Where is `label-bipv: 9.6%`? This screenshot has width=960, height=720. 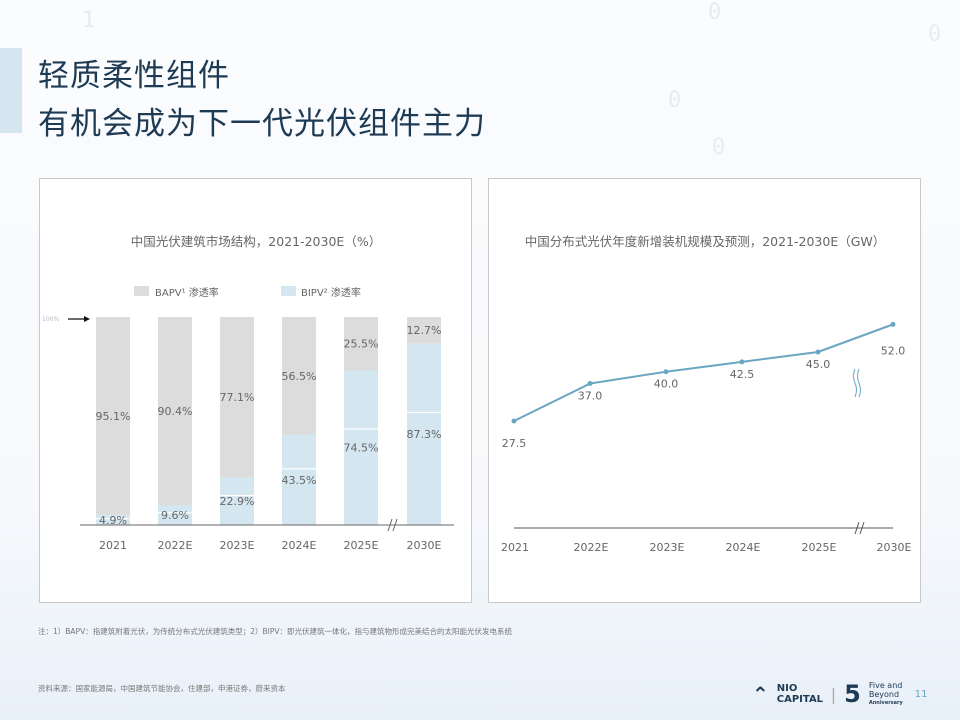
label-bipv: 9.6% is located at coordinates (175, 515).